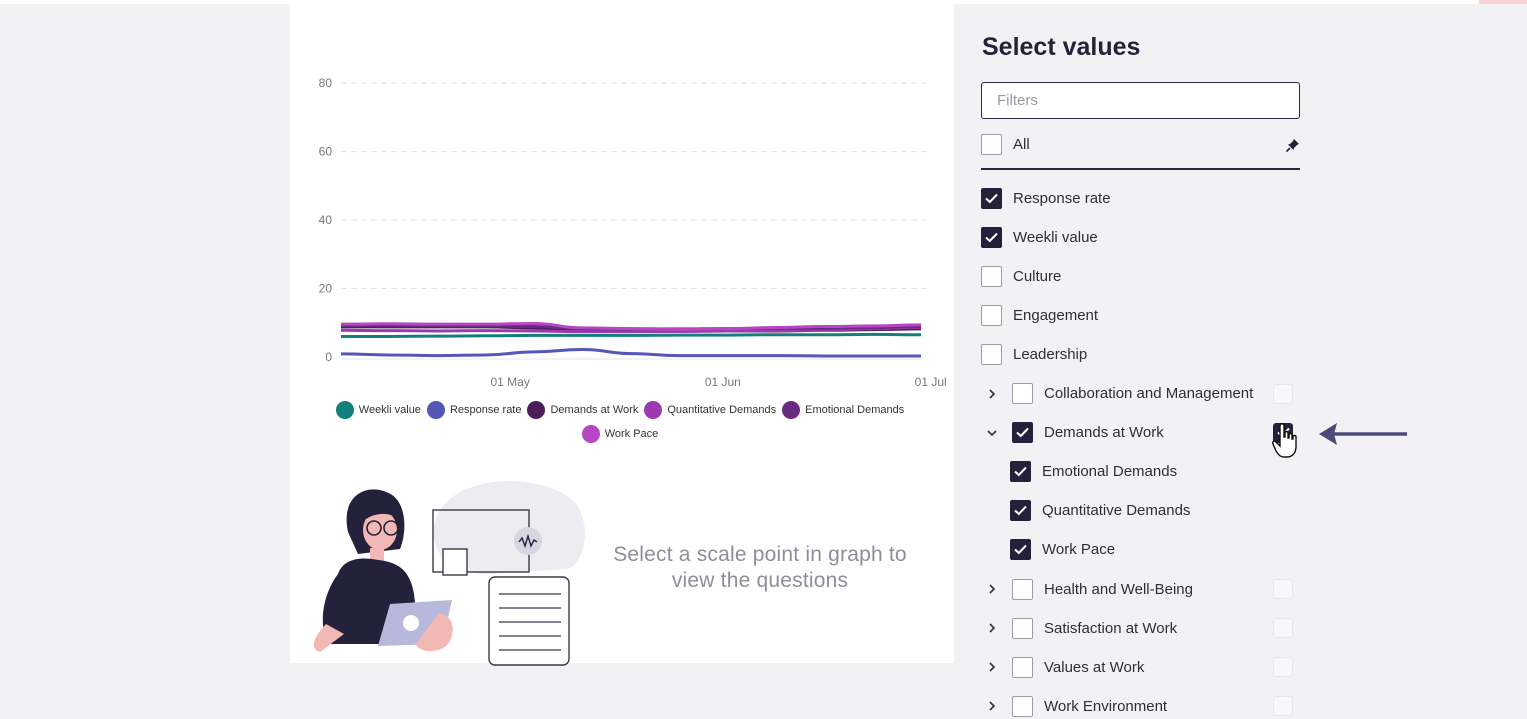 The image size is (1527, 719). I want to click on value-row-work-pace: Work Pace, so click(1062, 550).